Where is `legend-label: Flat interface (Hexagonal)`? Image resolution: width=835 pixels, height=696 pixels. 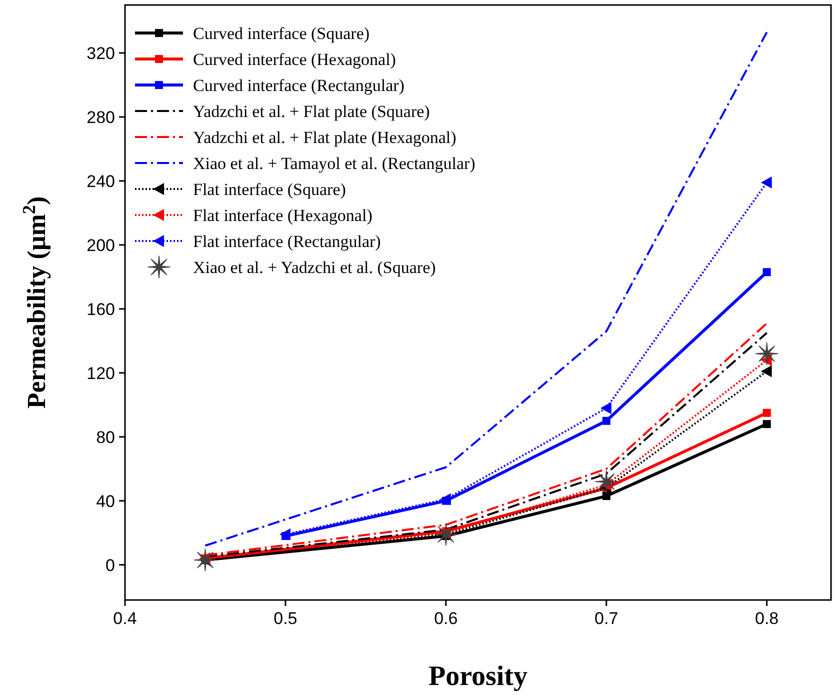 legend-label: Flat interface (Hexagonal) is located at coordinates (282, 215).